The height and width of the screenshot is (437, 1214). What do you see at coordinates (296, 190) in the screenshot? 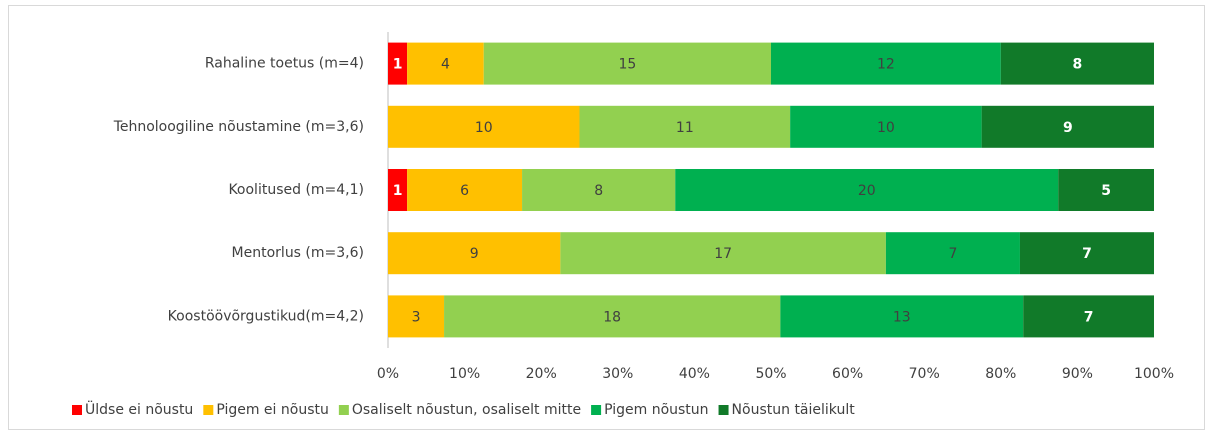
I see `y-tick-label: Koolitused (m=4,1)` at bounding box center [296, 190].